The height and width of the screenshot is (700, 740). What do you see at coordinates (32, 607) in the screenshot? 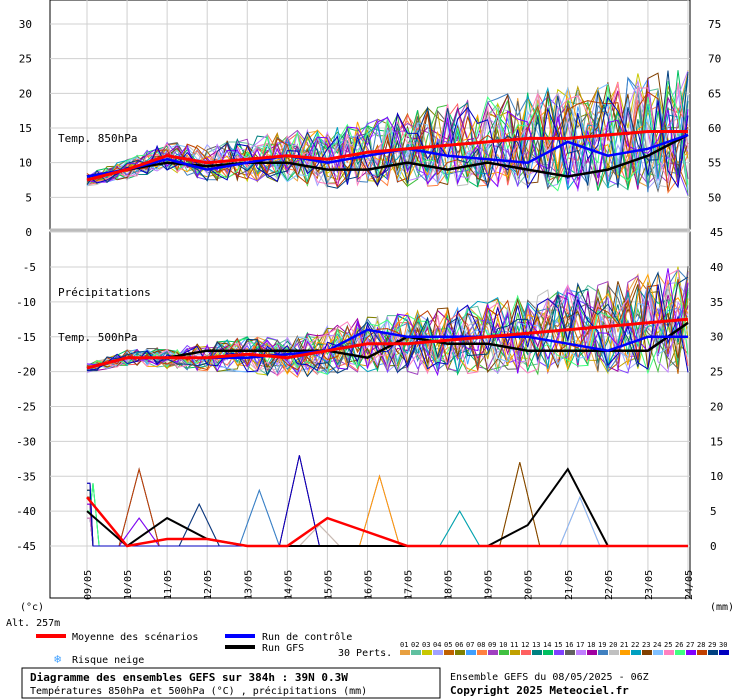
I see `left-unit-label: (°c)` at bounding box center [32, 607].